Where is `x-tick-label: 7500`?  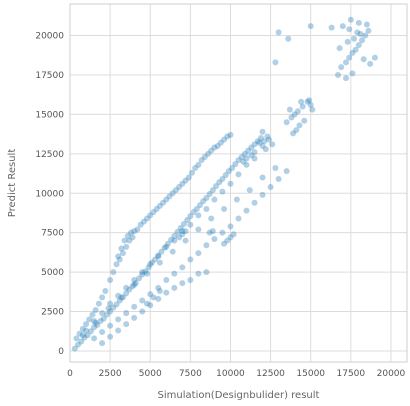
x-tick-label: 7500 is located at coordinates (190, 374).